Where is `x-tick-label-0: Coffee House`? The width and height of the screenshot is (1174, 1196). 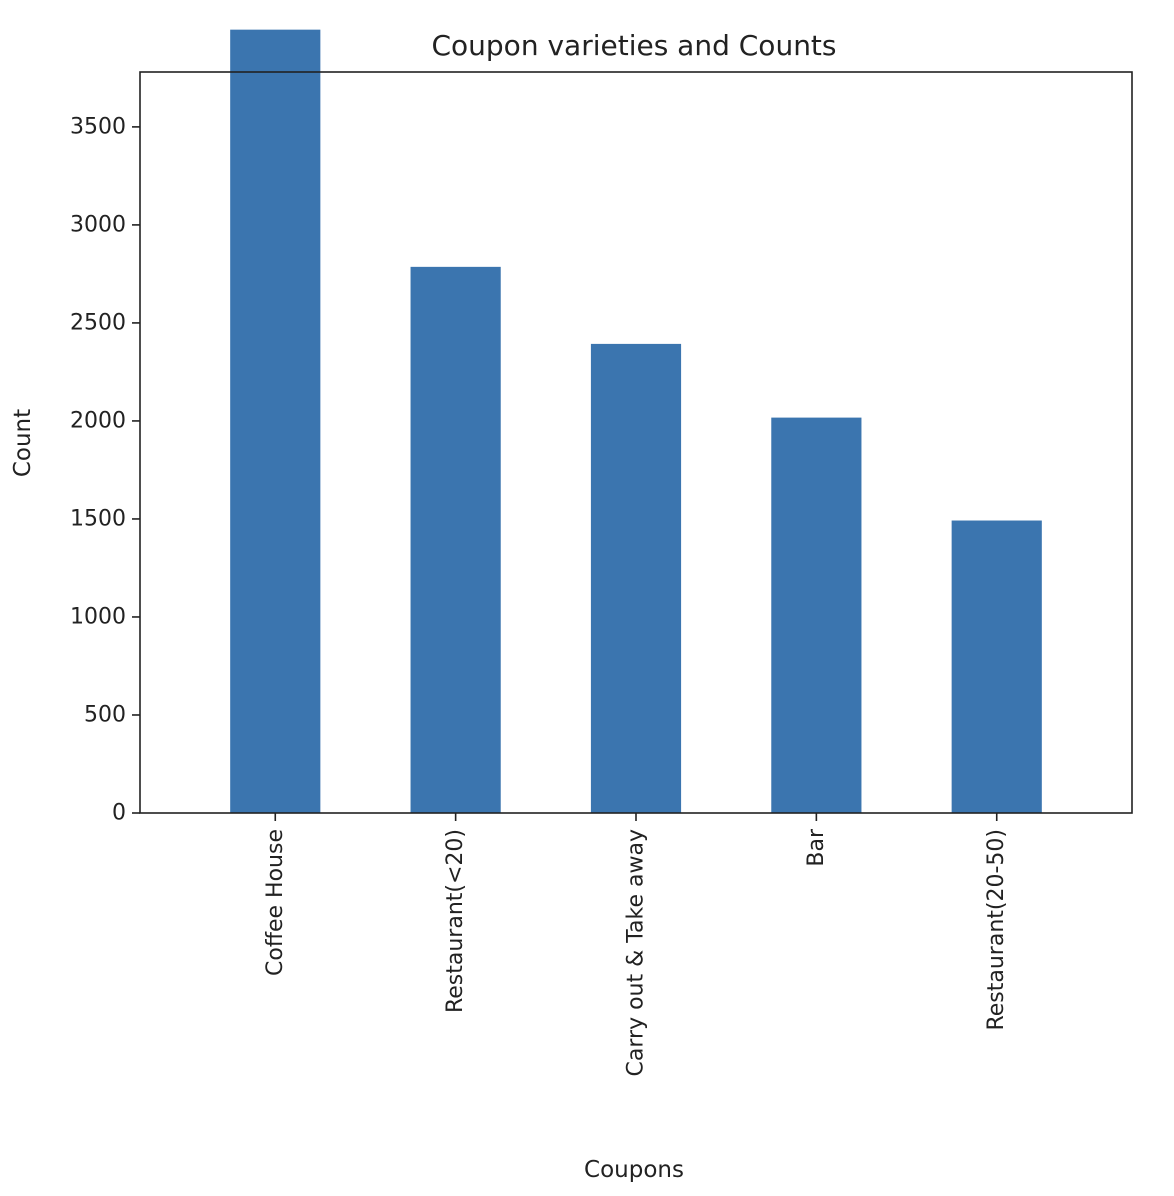
x-tick-label-0: Coffee House is located at coordinates (275, 902).